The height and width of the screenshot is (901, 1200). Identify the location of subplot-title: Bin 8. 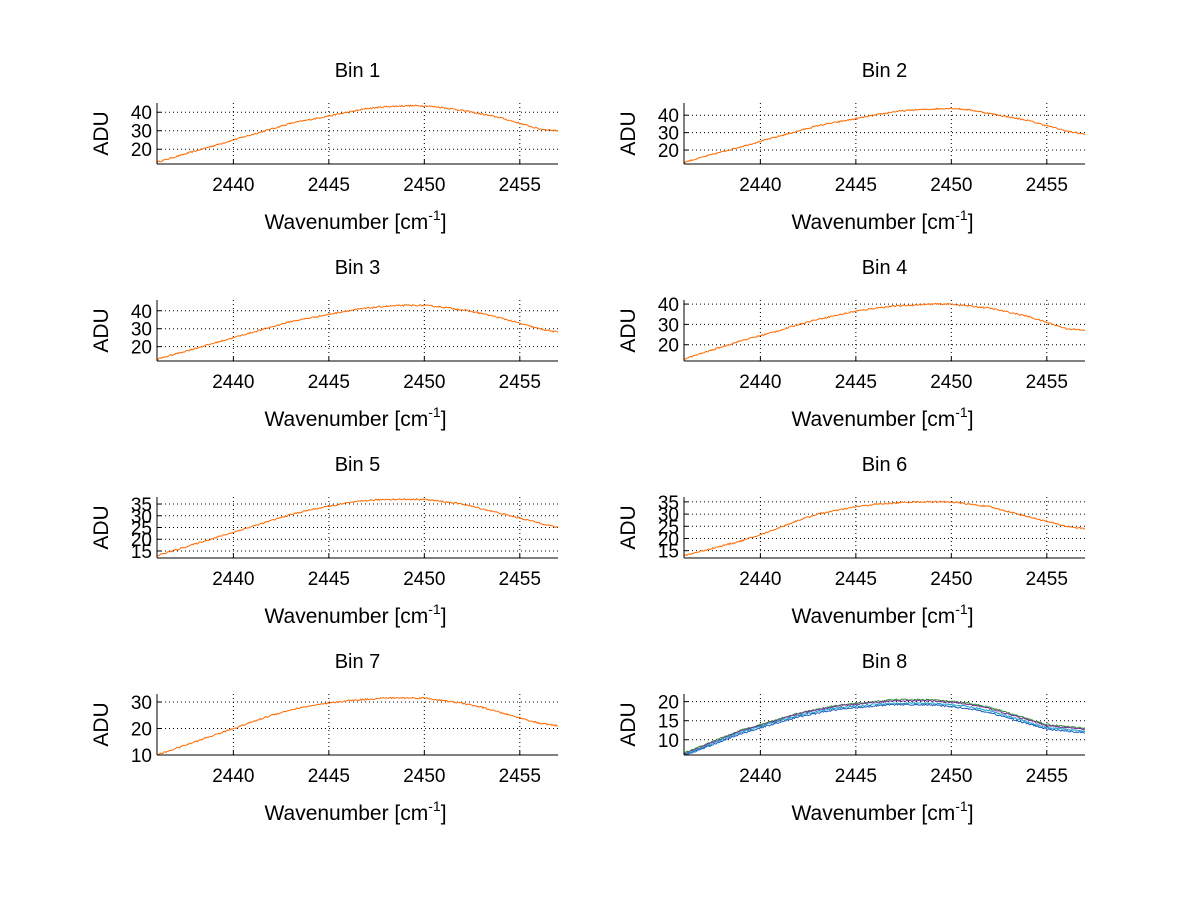
(885, 662).